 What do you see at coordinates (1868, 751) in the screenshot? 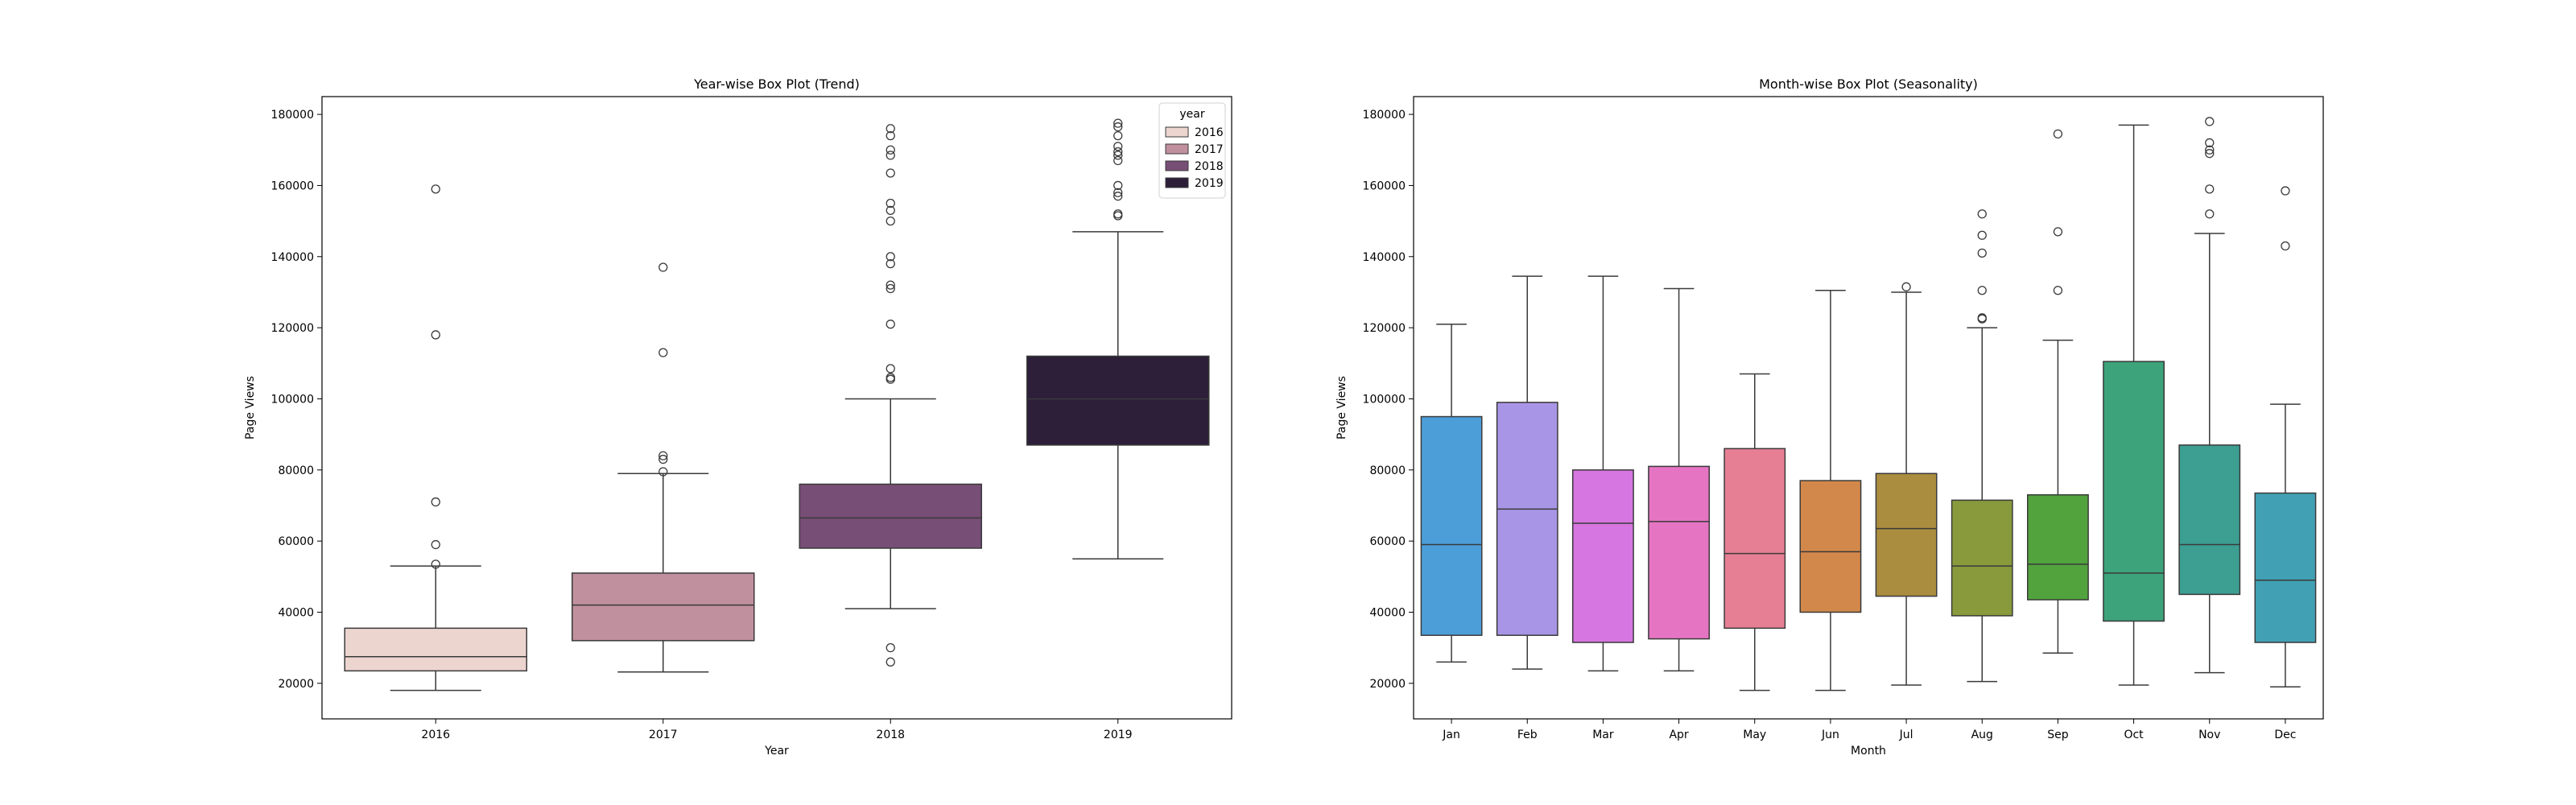
I see `x-axis-label: Month` at bounding box center [1868, 751].